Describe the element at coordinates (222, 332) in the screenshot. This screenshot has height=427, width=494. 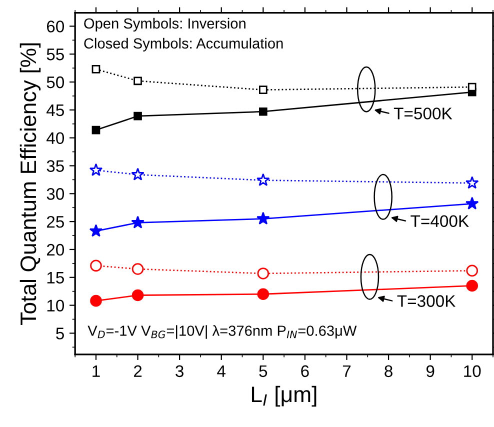
I see `annotation: V$_{D}$=-1V V$_{BG}$=|10V| λ=376nm P$_{IN}$=0.63μW` at that location.